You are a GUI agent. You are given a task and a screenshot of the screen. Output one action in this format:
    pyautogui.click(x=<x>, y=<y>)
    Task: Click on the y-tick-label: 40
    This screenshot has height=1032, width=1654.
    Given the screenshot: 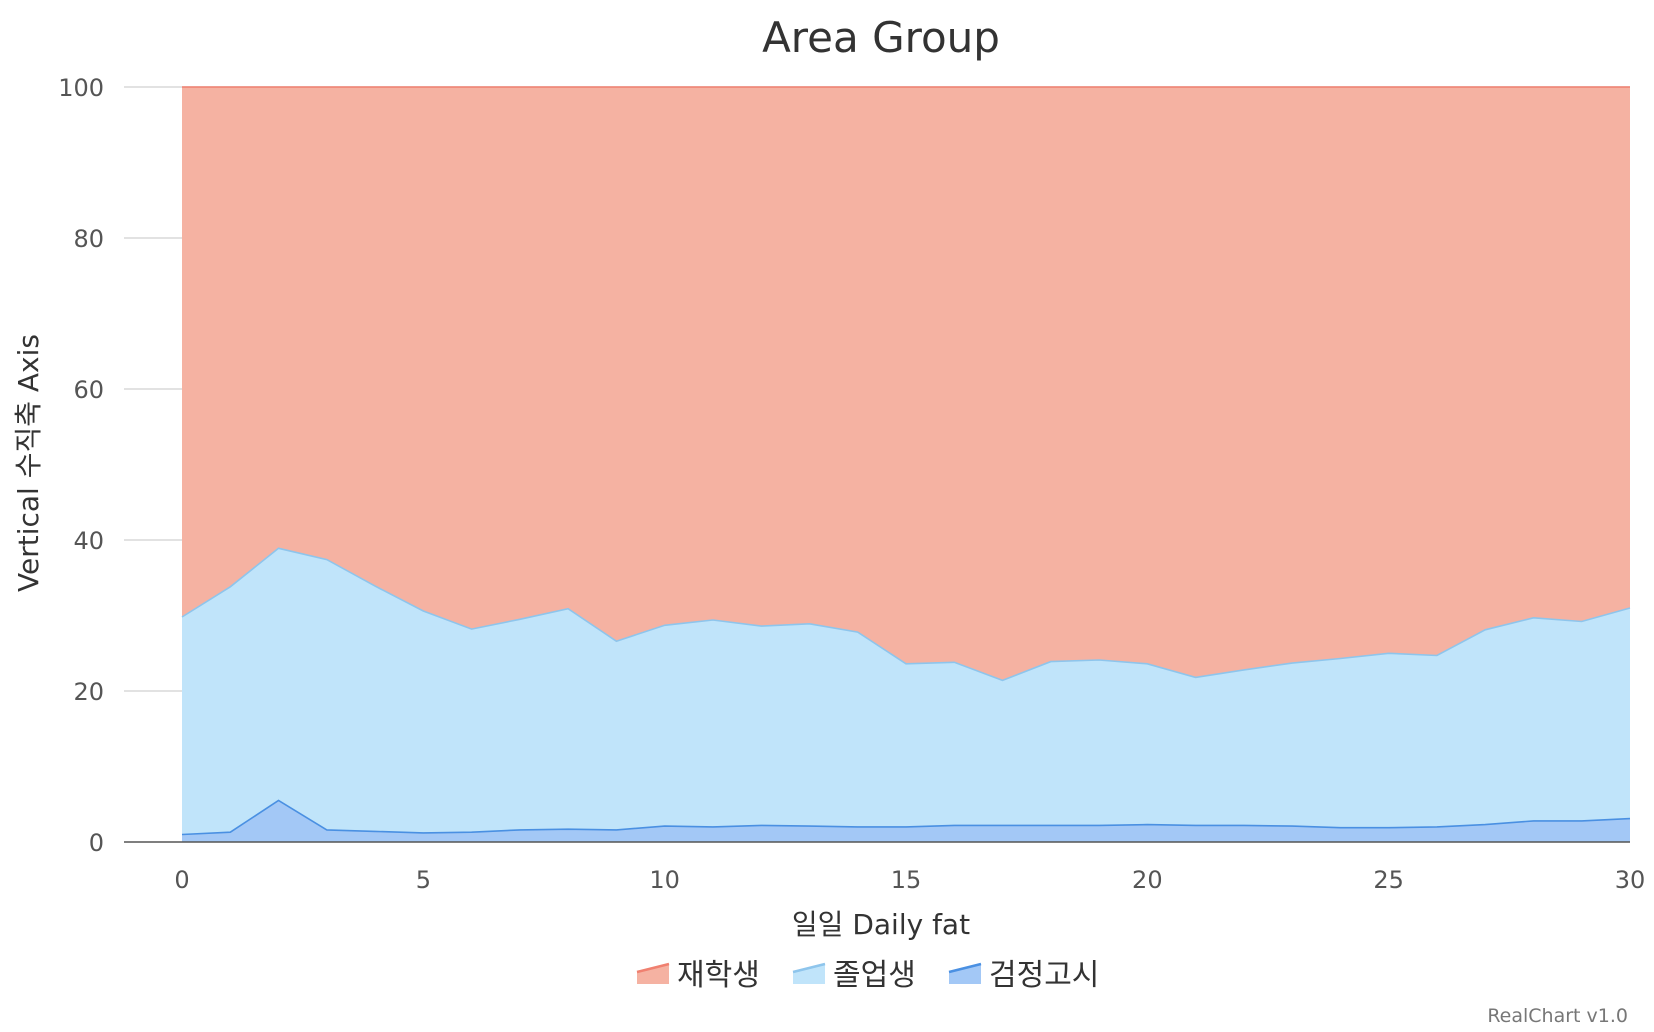 What is the action you would take?
    pyautogui.click(x=88, y=541)
    